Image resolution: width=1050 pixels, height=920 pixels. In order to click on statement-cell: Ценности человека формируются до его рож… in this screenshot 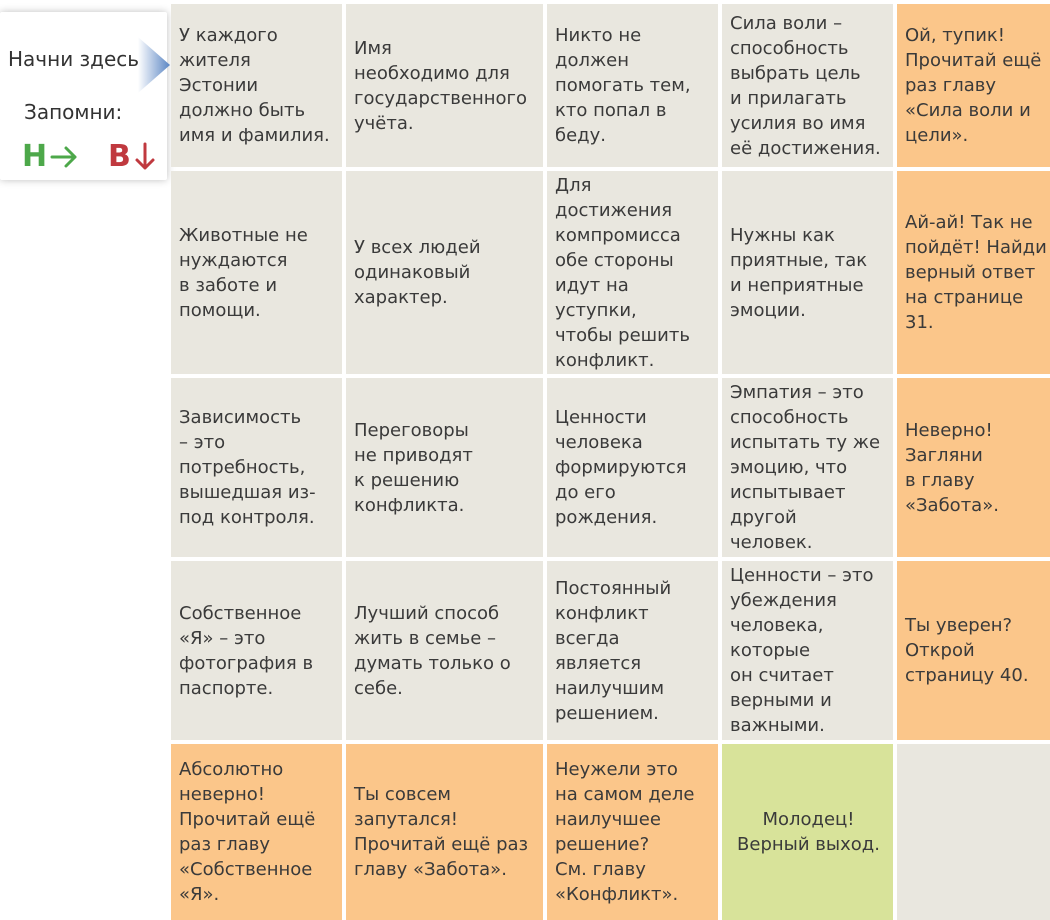, I will do `click(632, 467)`.